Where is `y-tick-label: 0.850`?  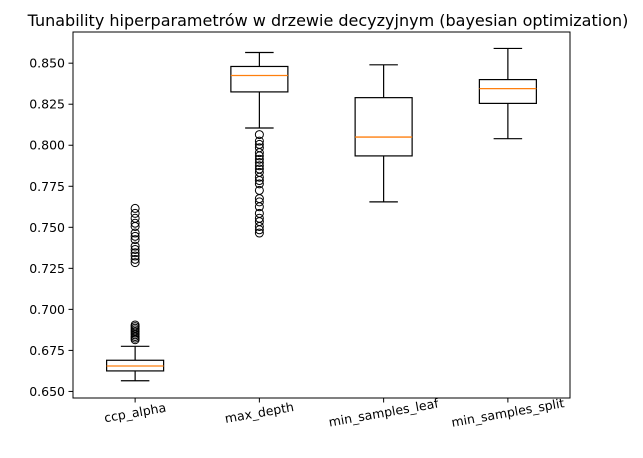
y-tick-label: 0.850 is located at coordinates (47, 63).